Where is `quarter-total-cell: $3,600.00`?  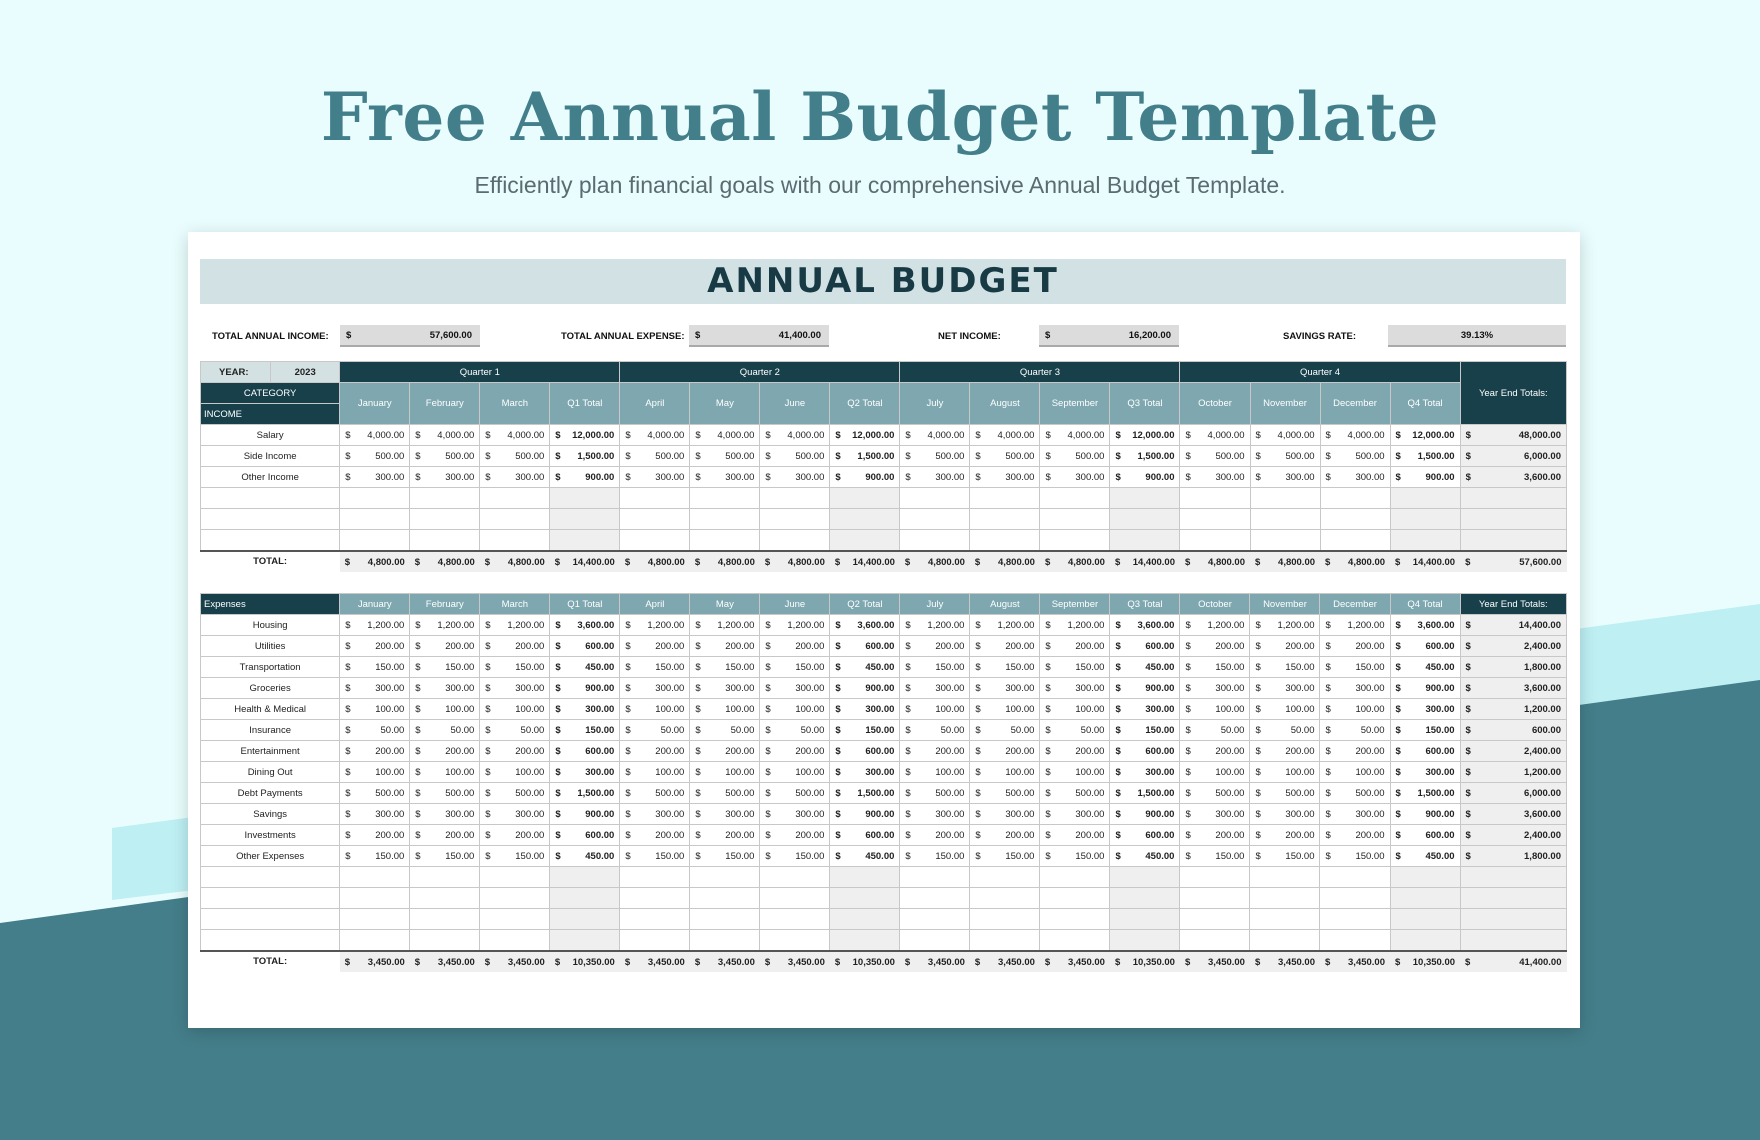 quarter-total-cell: $3,600.00 is located at coordinates (585, 625).